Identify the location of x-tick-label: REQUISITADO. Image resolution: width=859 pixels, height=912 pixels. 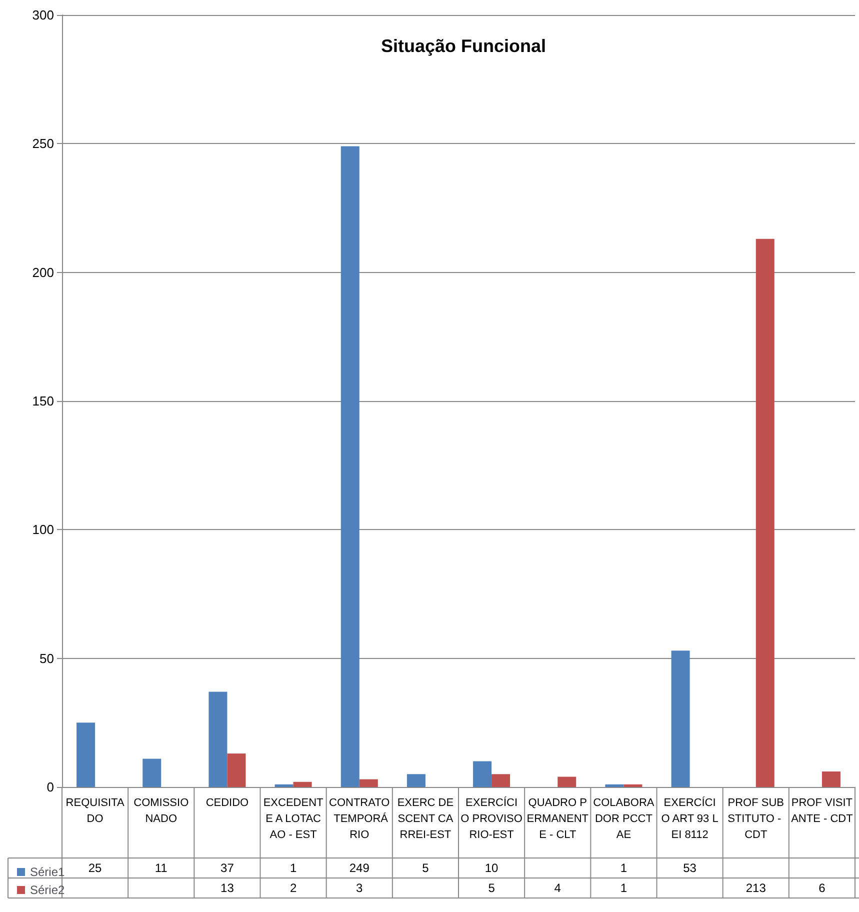
(95, 811).